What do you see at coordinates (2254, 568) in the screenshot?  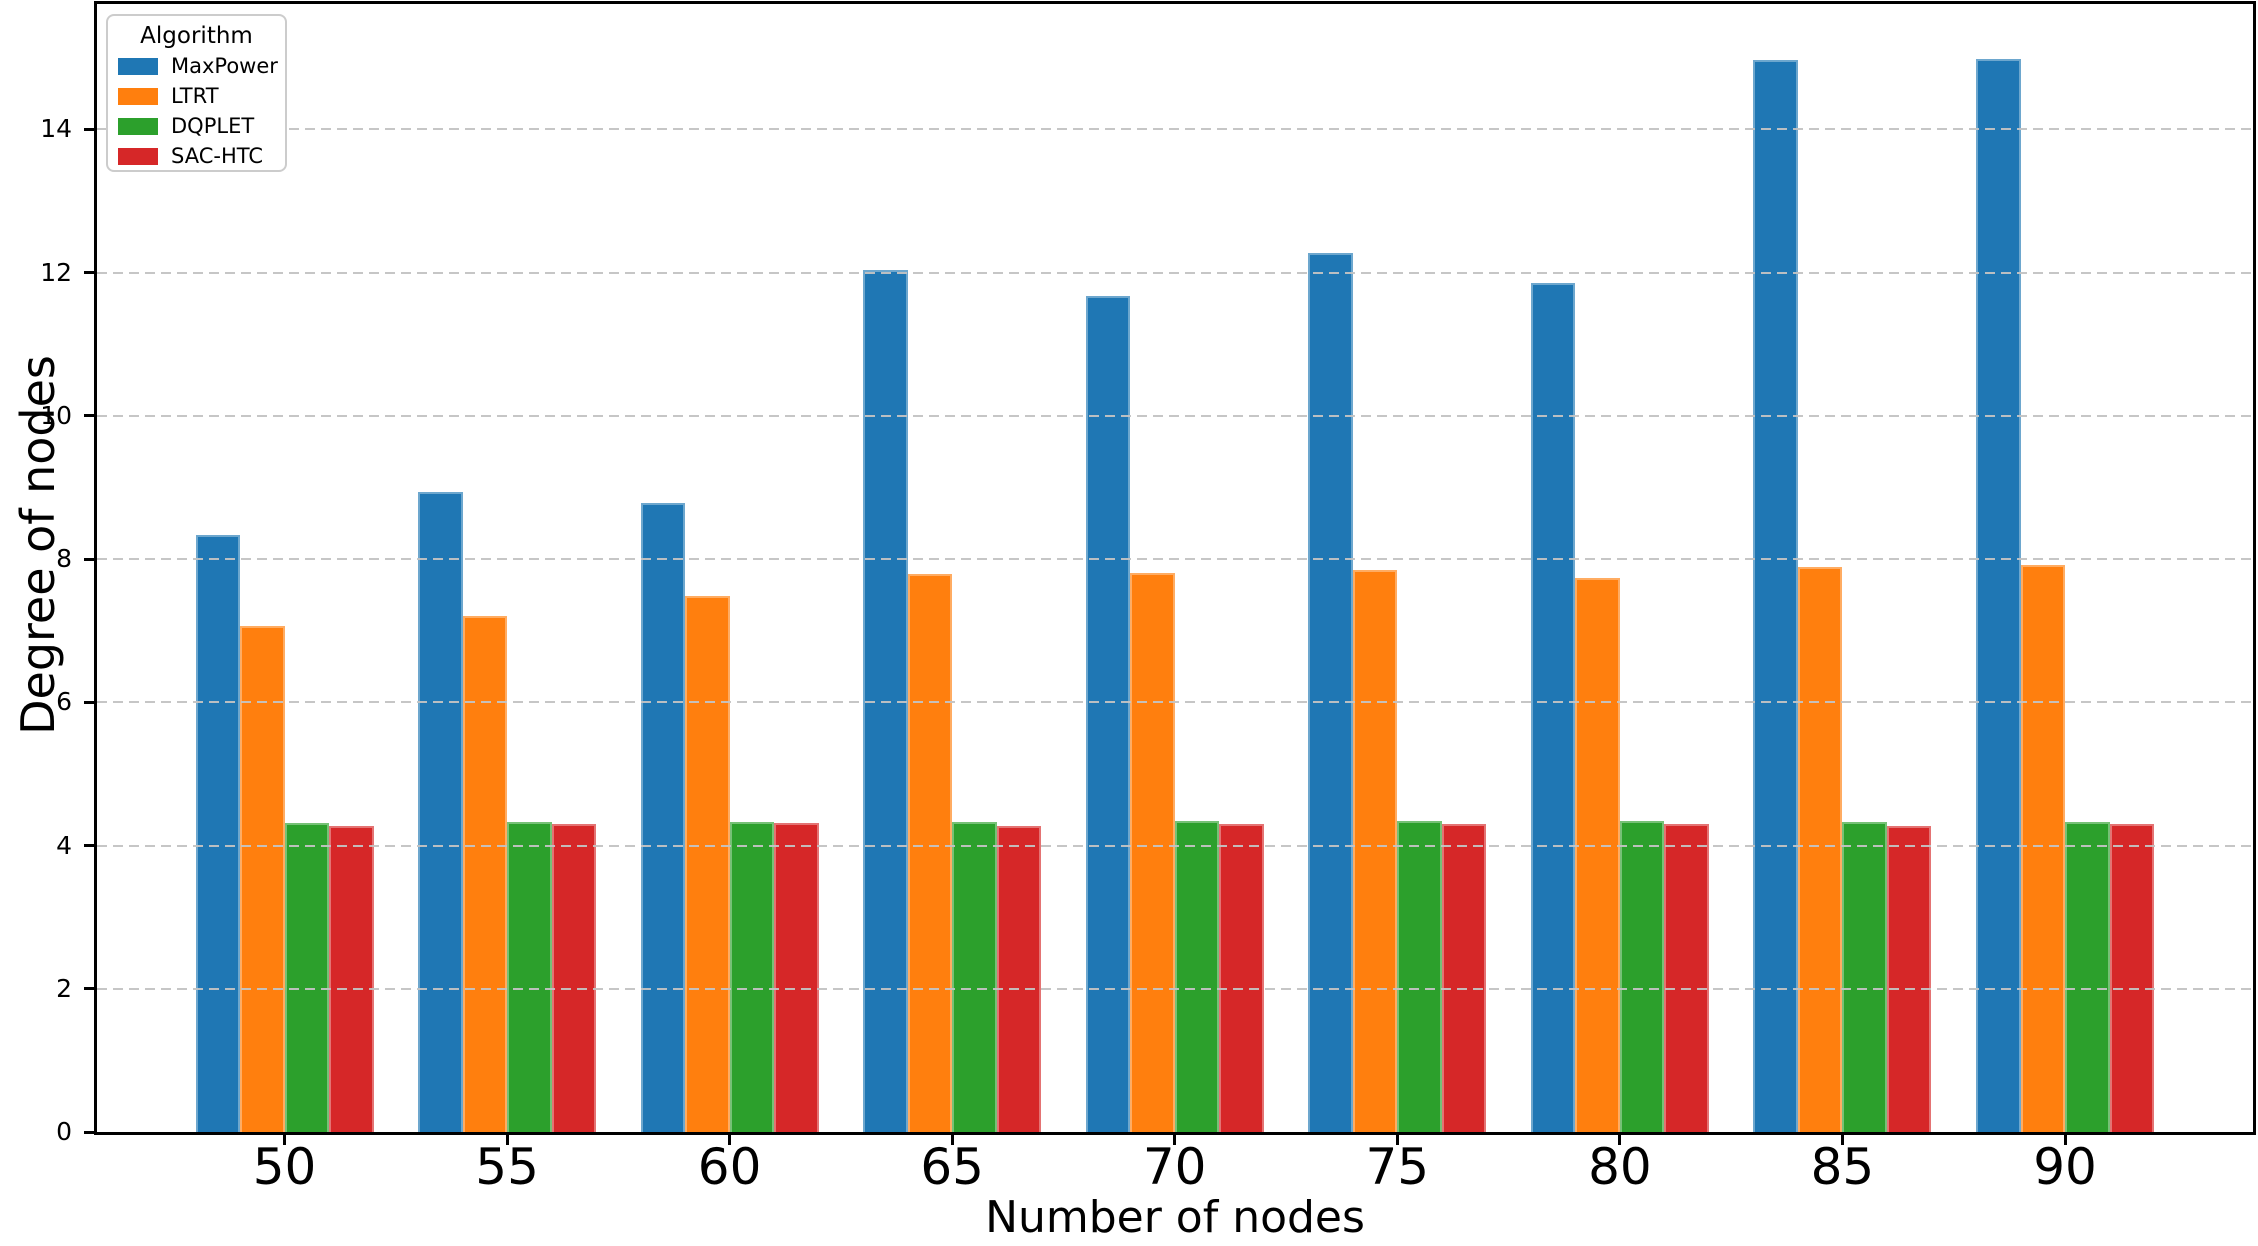 I see `axis-spine-right` at bounding box center [2254, 568].